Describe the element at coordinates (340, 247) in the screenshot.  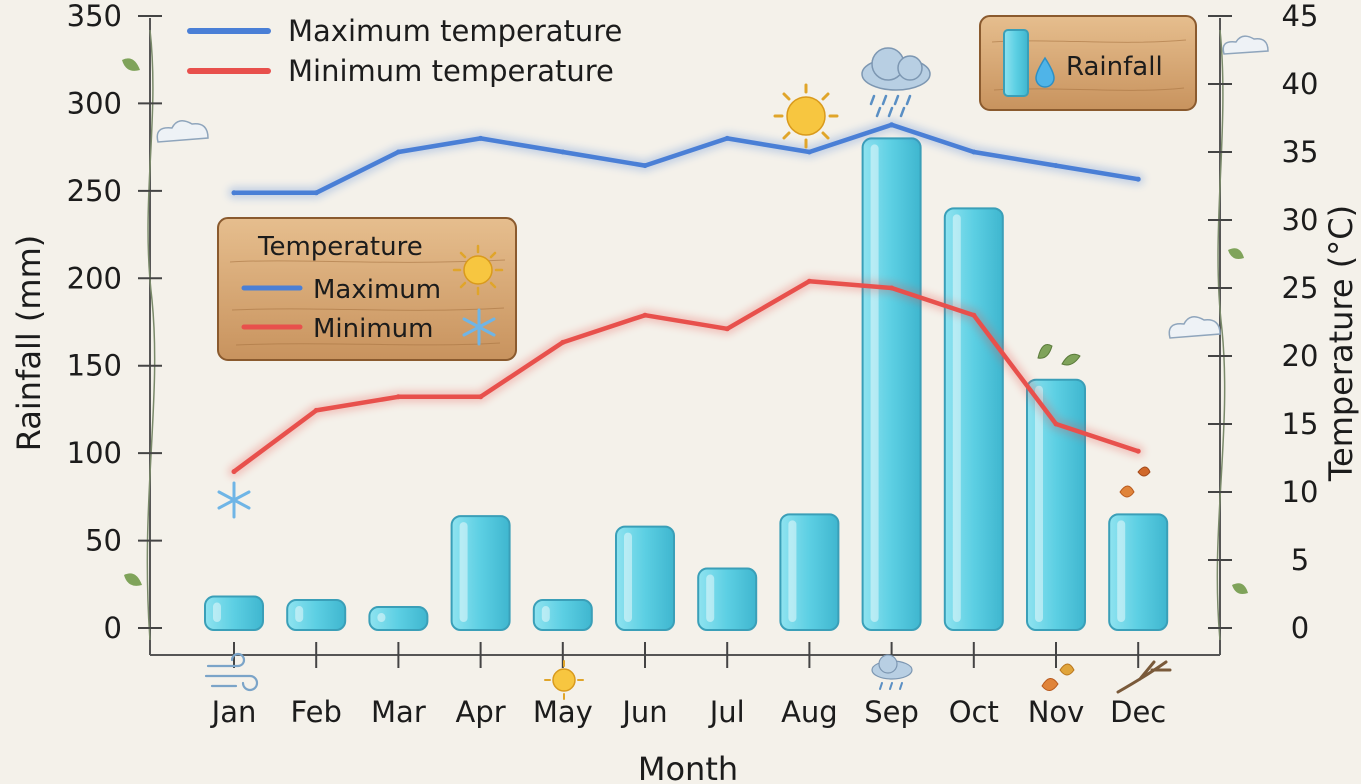
I see `temperature-sign-title: Temperature` at that location.